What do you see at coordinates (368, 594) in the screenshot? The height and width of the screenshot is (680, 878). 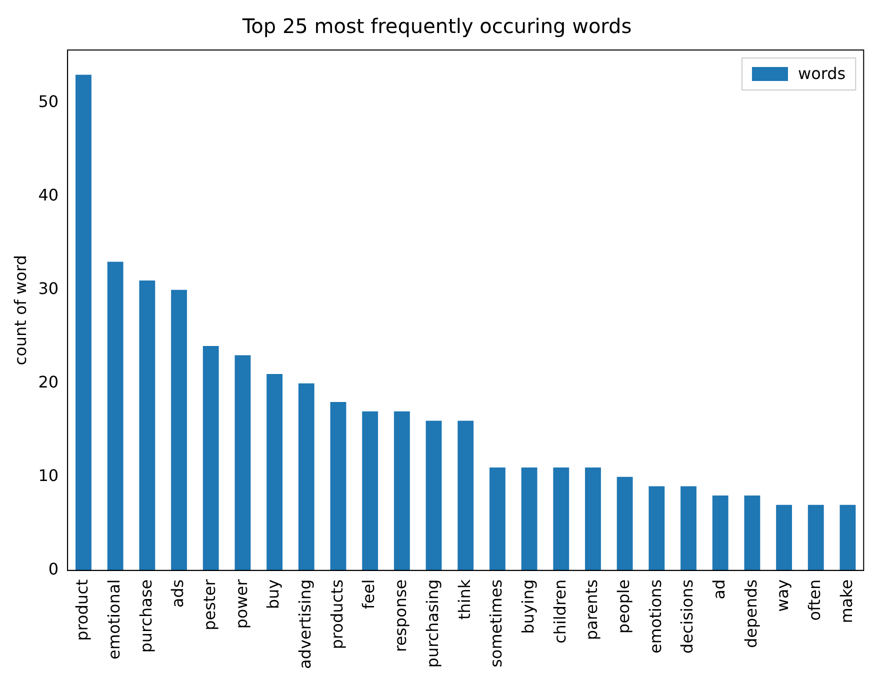 I see `x-tick-label: feel` at bounding box center [368, 594].